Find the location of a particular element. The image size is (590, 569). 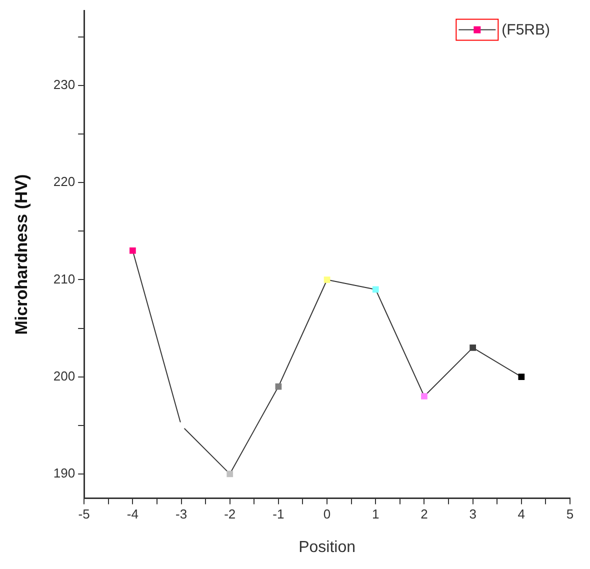

x-tick-label: -5 is located at coordinates (84, 514).